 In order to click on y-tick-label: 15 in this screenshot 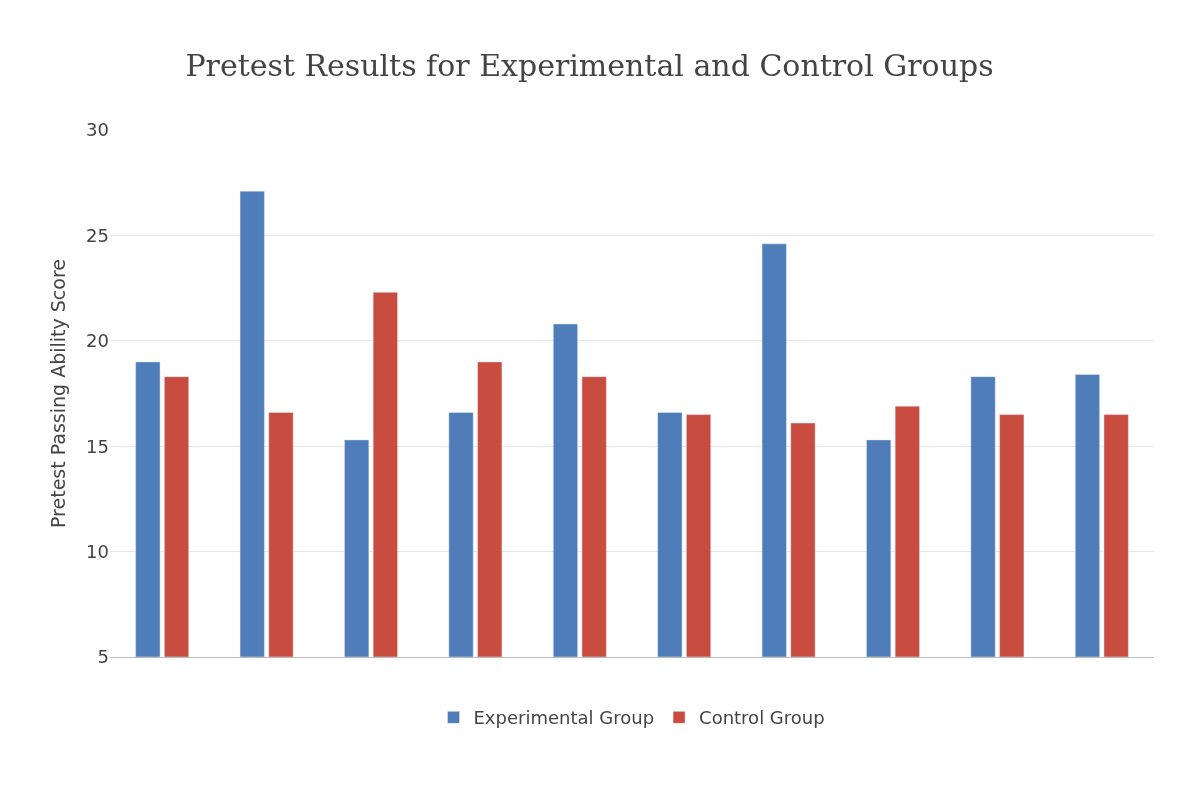, I will do `click(97, 446)`.